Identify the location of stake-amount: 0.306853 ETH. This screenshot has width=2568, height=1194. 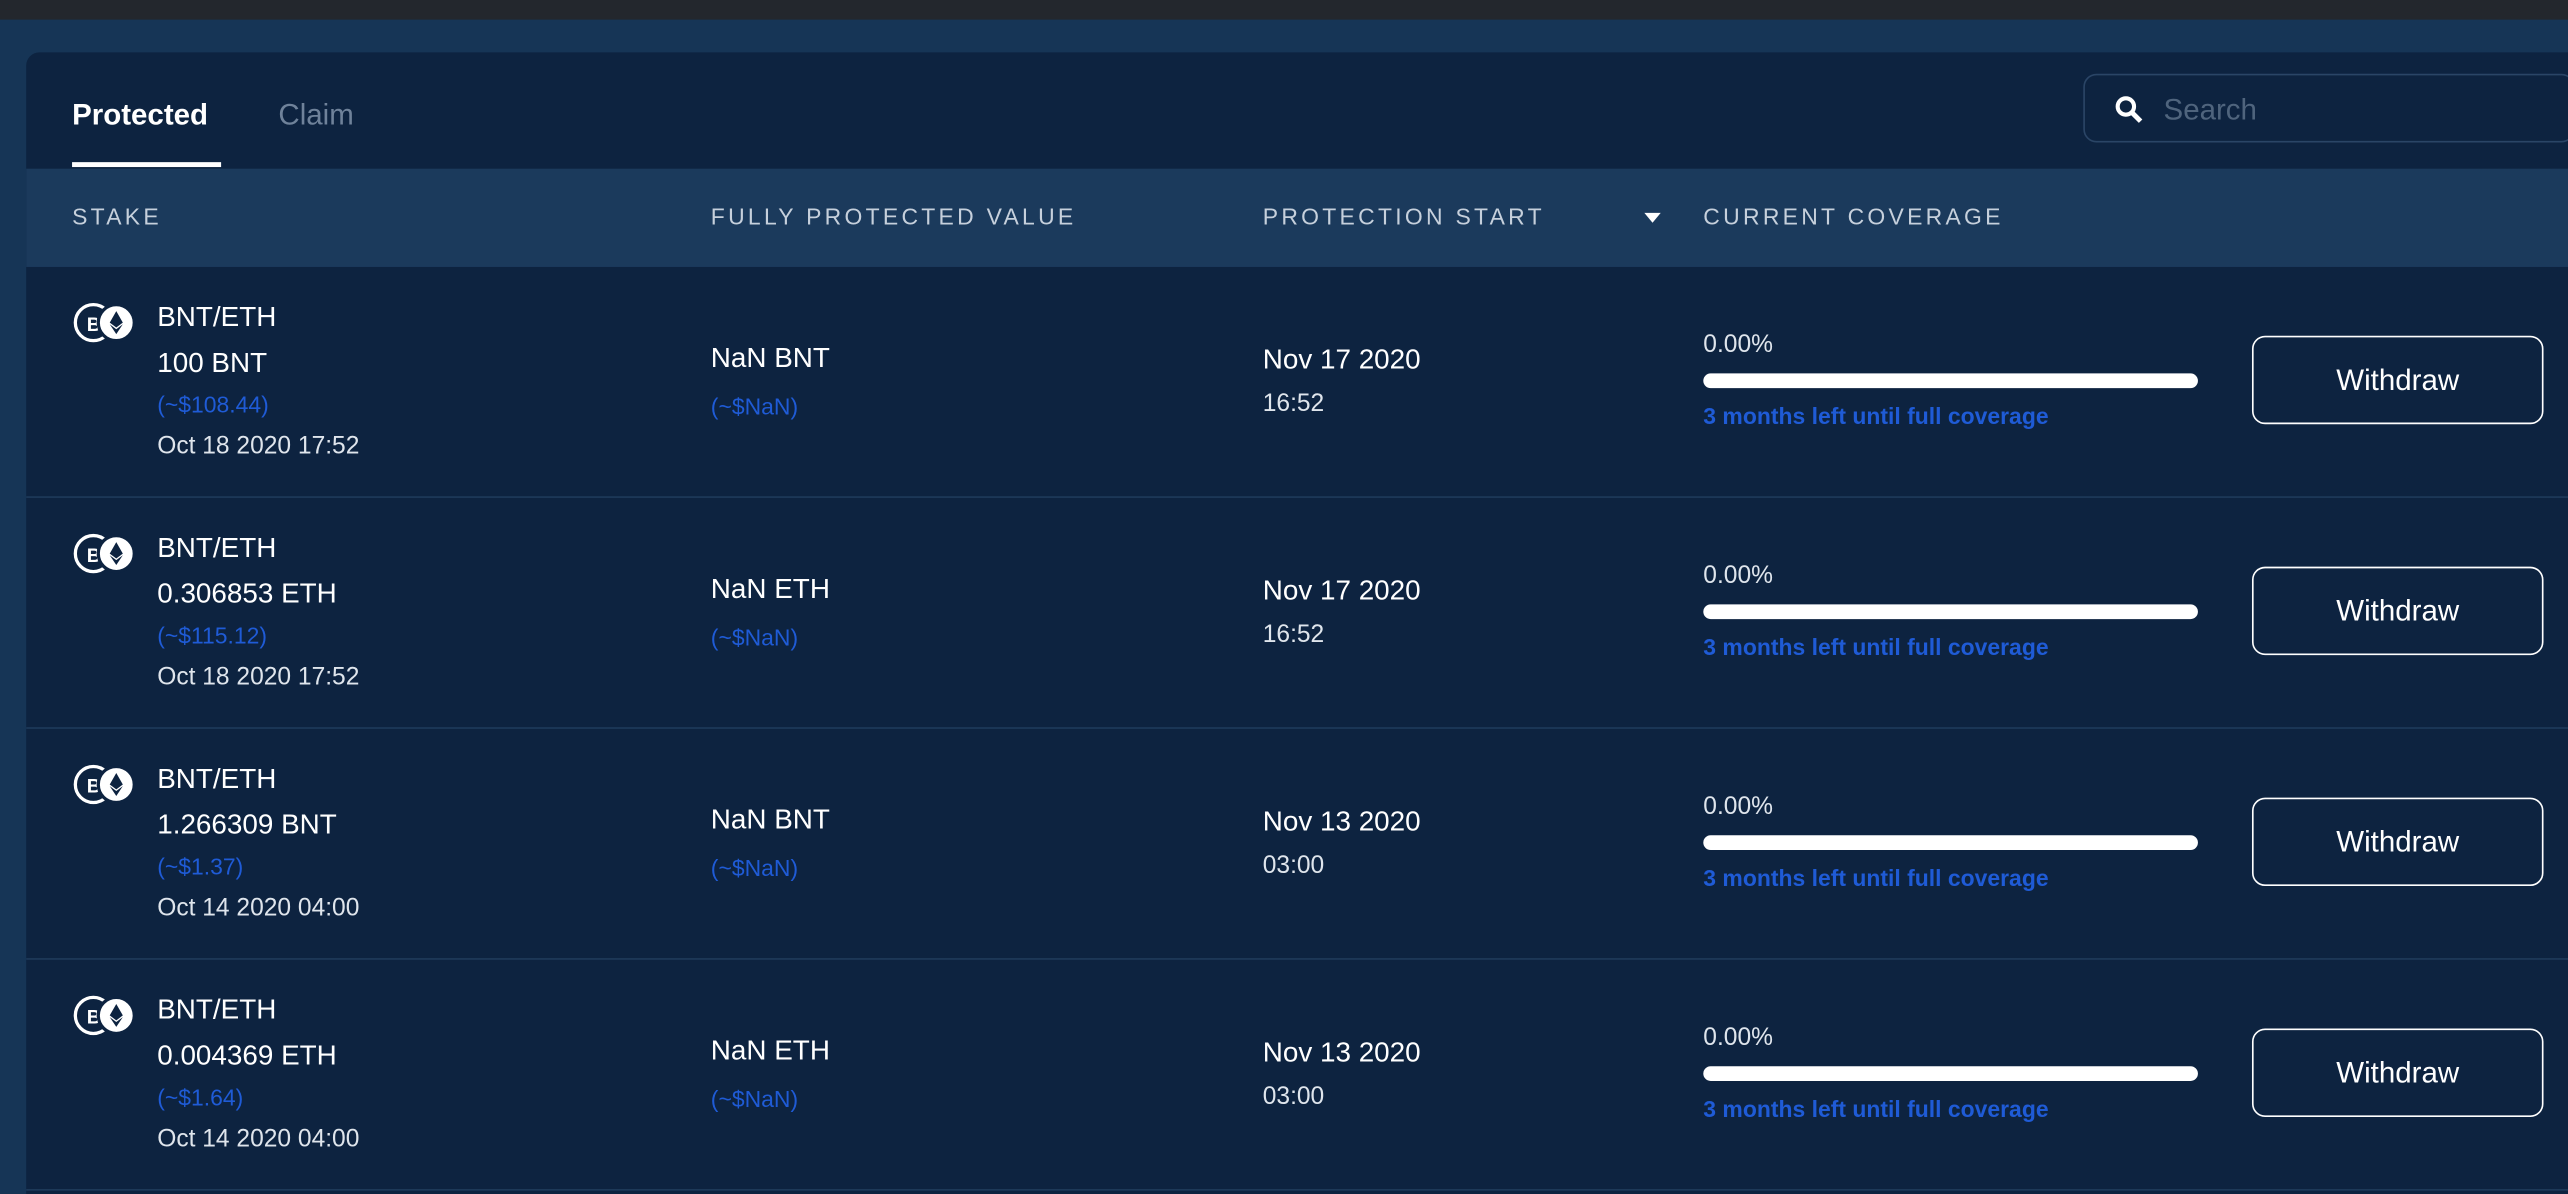
(247, 594).